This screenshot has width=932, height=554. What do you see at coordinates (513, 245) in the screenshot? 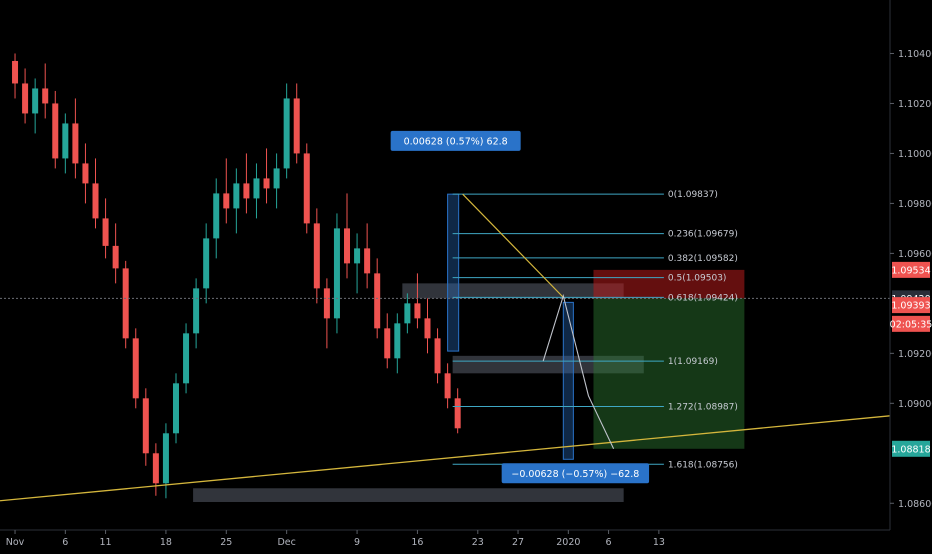
I see `fib-swing-line` at bounding box center [513, 245].